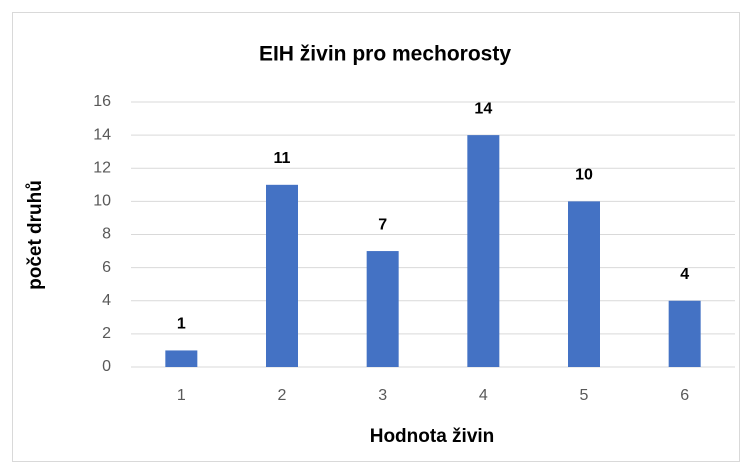 This screenshot has width=751, height=474. I want to click on x-tick-label: 4, so click(483, 395).